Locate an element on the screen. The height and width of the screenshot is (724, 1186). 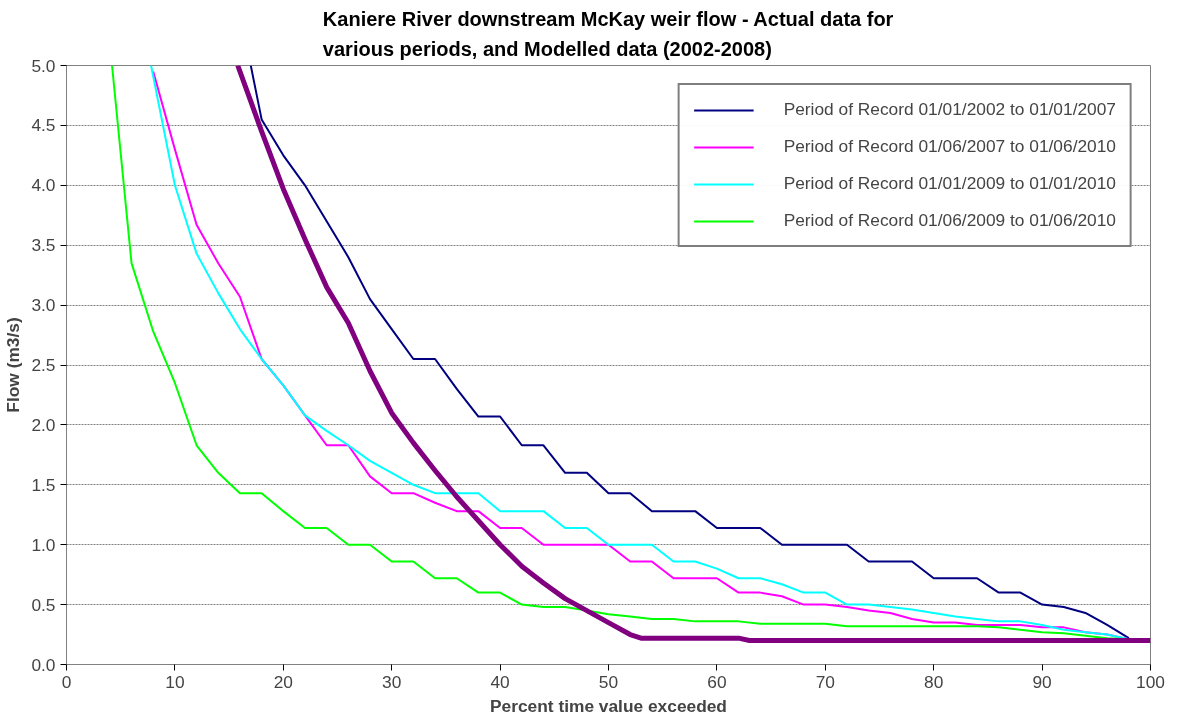
x-tick-label: 40 is located at coordinates (500, 681).